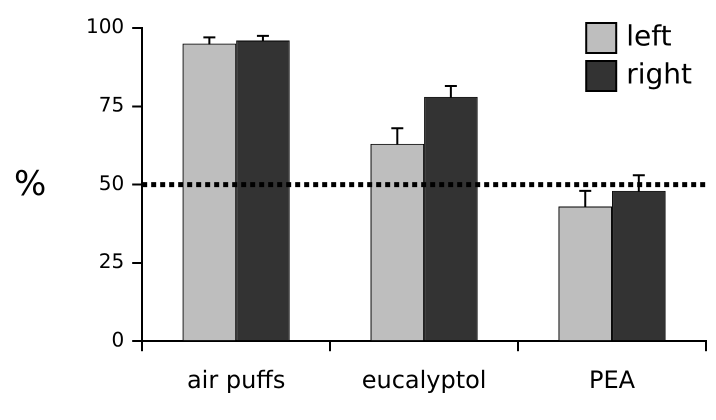  What do you see at coordinates (111, 182) in the screenshot?
I see `y-tick-label: 50` at bounding box center [111, 182].